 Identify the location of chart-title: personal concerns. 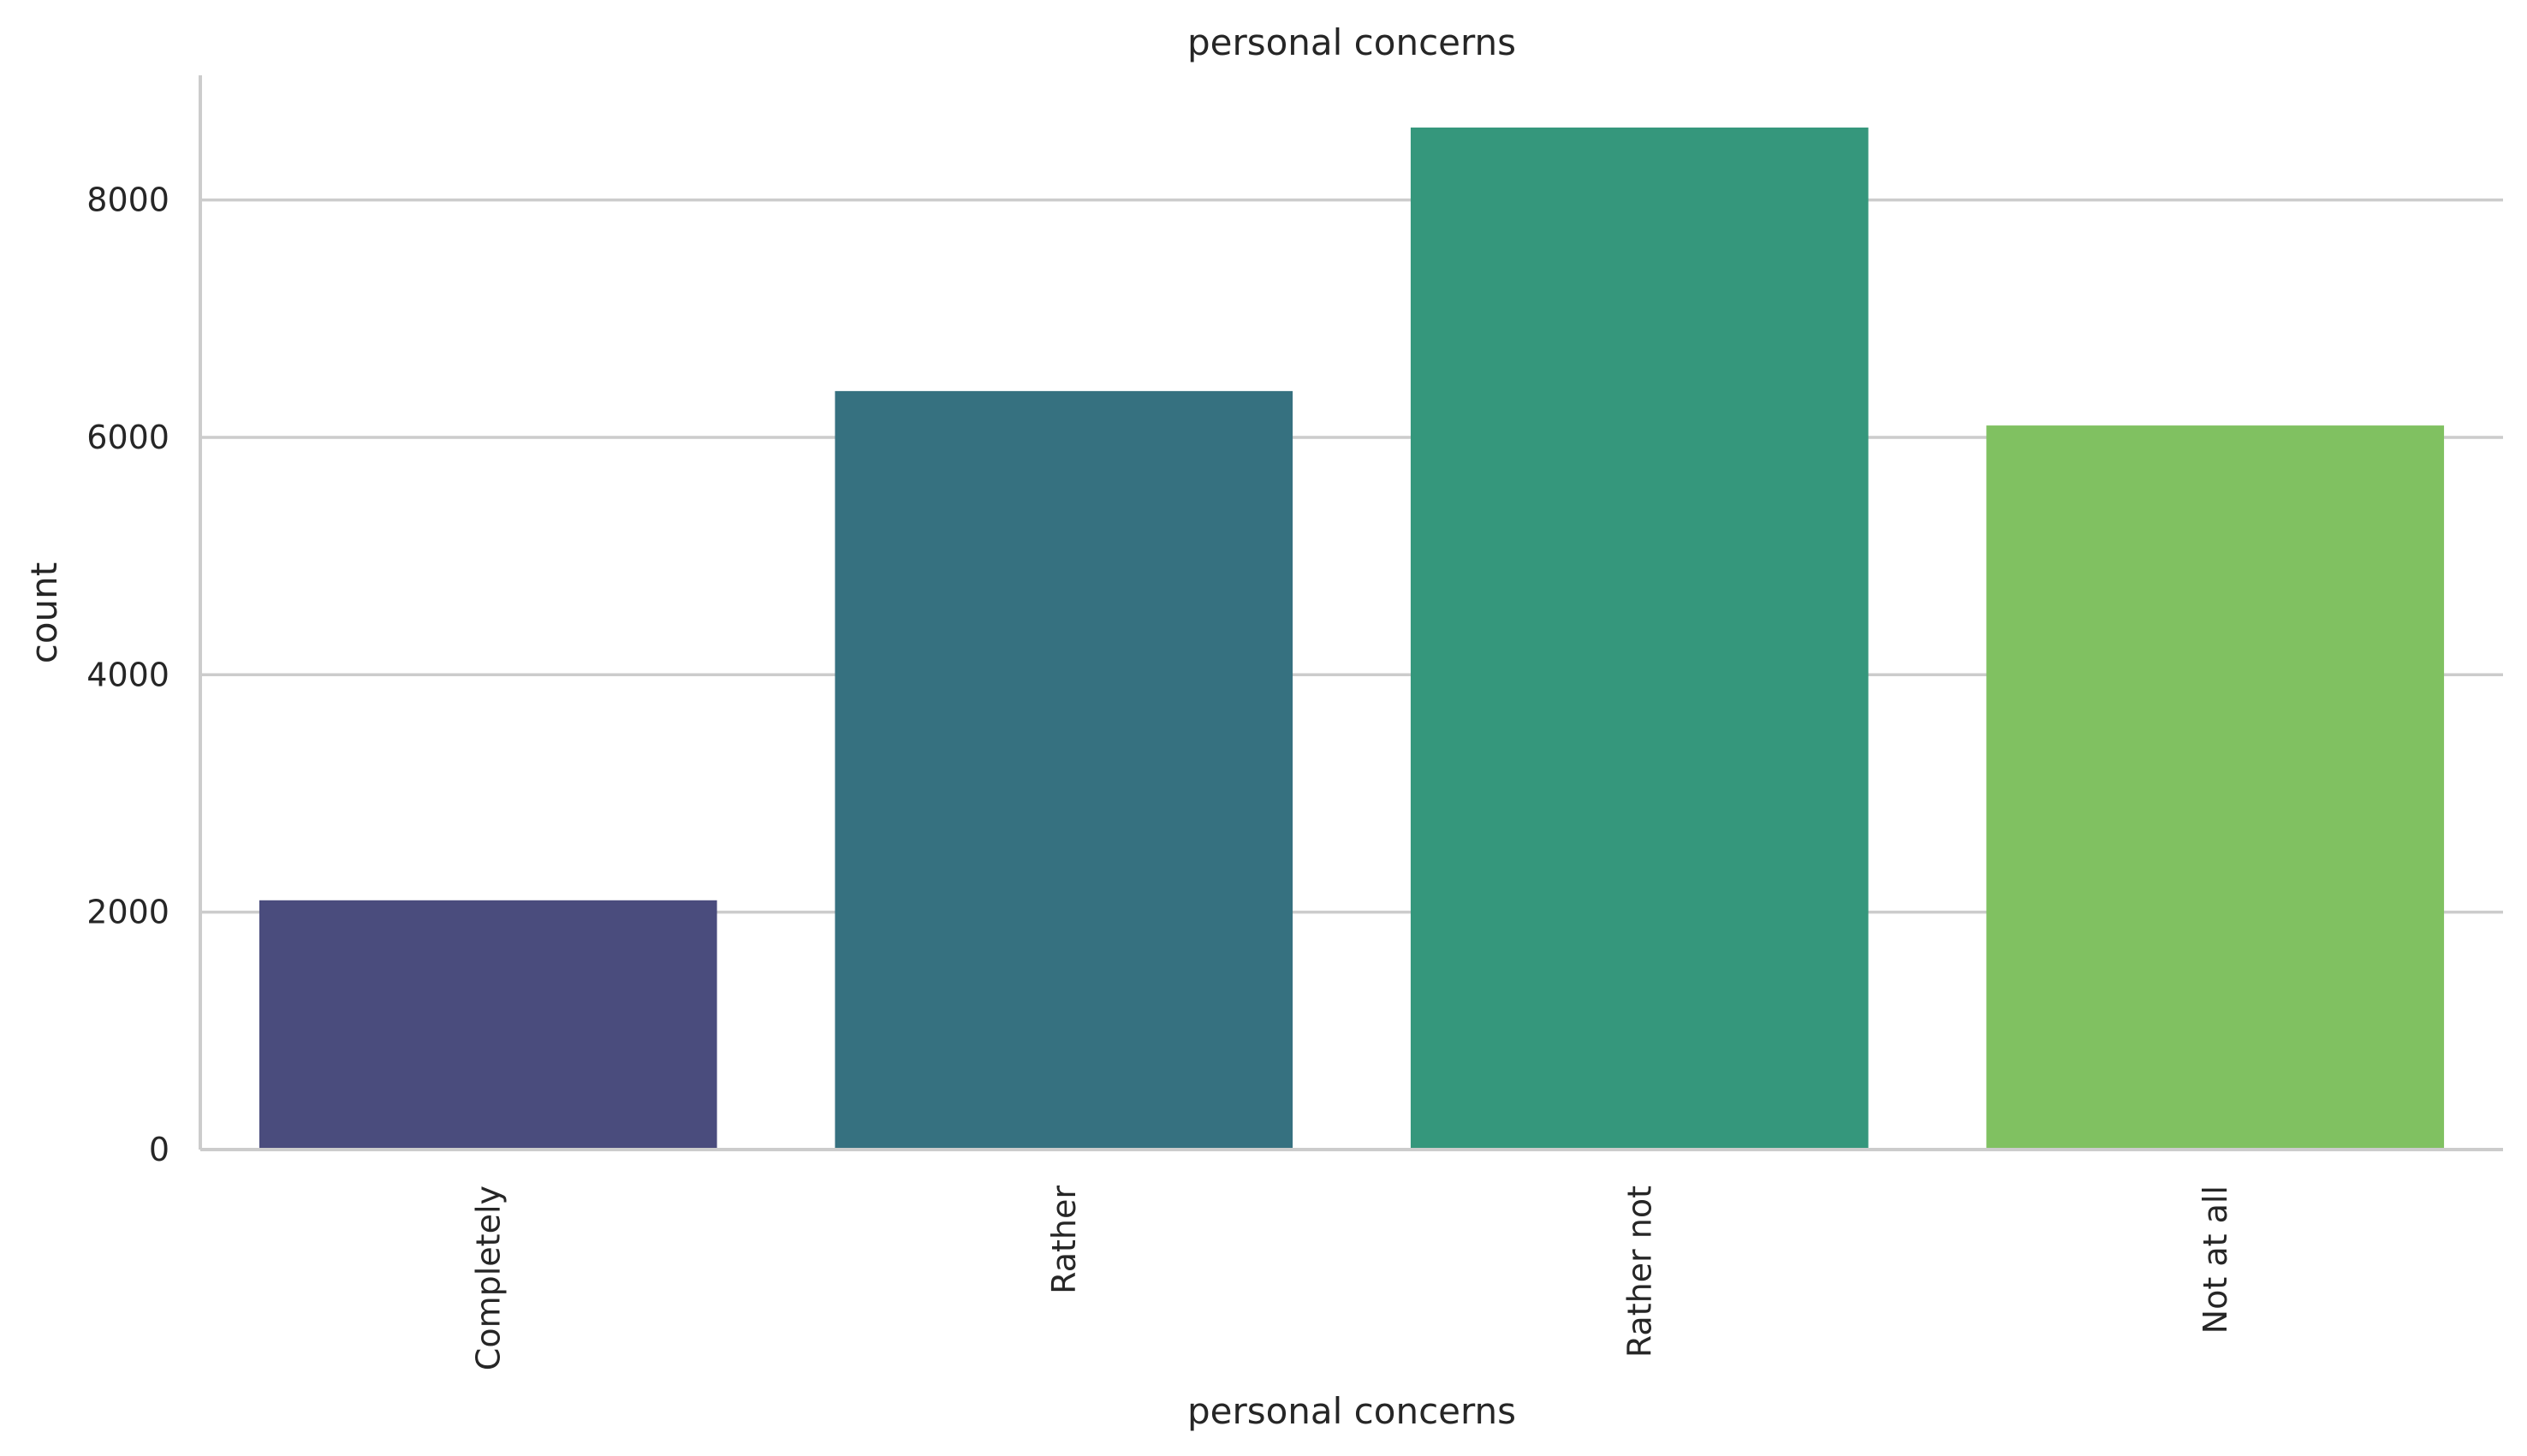
(1351, 42).